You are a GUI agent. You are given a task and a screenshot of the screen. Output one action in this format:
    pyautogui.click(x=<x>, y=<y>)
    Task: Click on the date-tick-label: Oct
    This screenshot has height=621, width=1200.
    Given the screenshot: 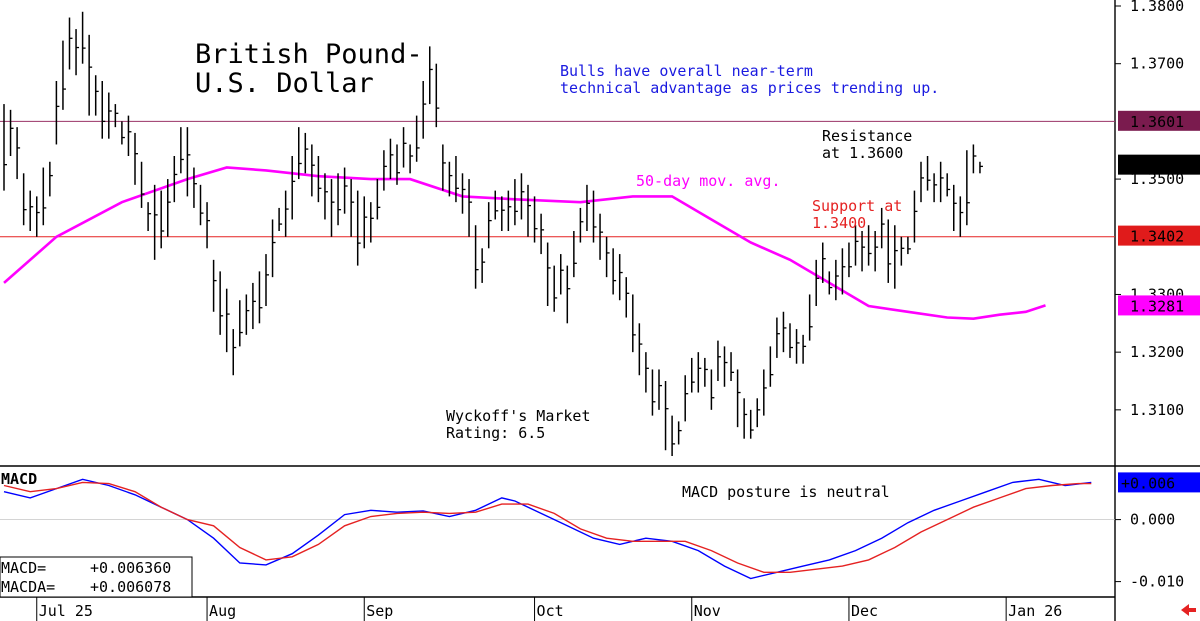 What is the action you would take?
    pyautogui.click(x=550, y=611)
    